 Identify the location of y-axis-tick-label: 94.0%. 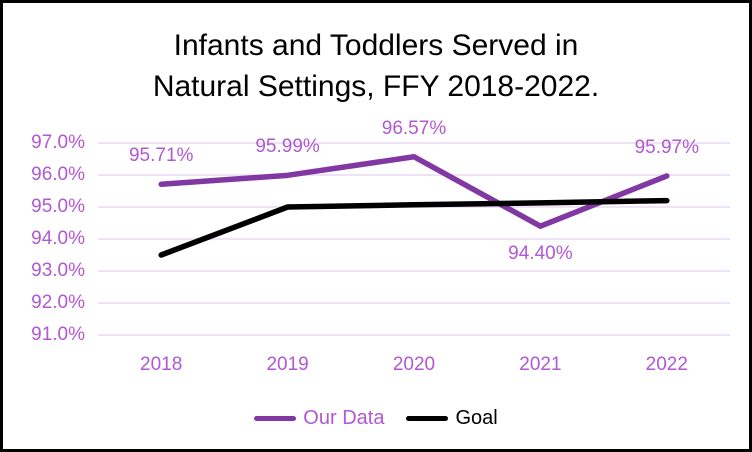
(58, 238).